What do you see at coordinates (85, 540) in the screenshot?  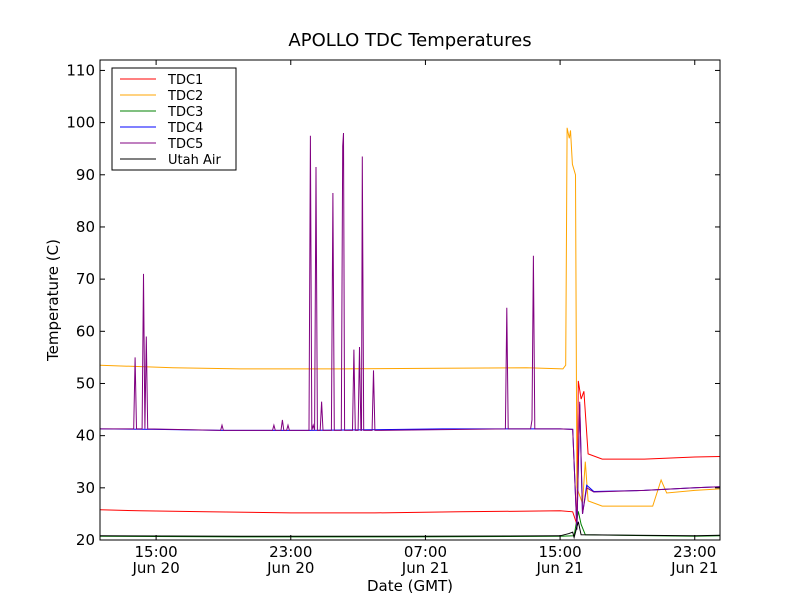 I see `y-tick-label: 20` at bounding box center [85, 540].